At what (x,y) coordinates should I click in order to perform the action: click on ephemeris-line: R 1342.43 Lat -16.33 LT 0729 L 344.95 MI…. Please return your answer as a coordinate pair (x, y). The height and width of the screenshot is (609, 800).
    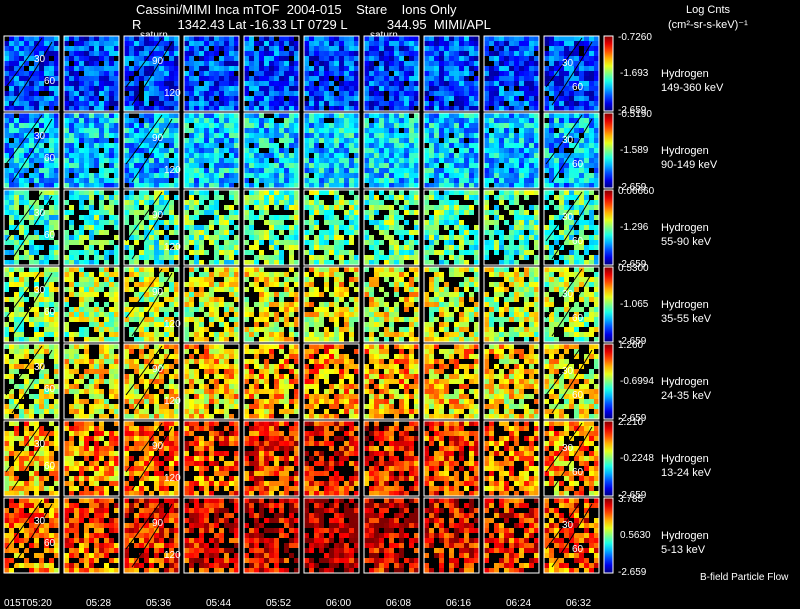
    Looking at the image, I should click on (311, 24).